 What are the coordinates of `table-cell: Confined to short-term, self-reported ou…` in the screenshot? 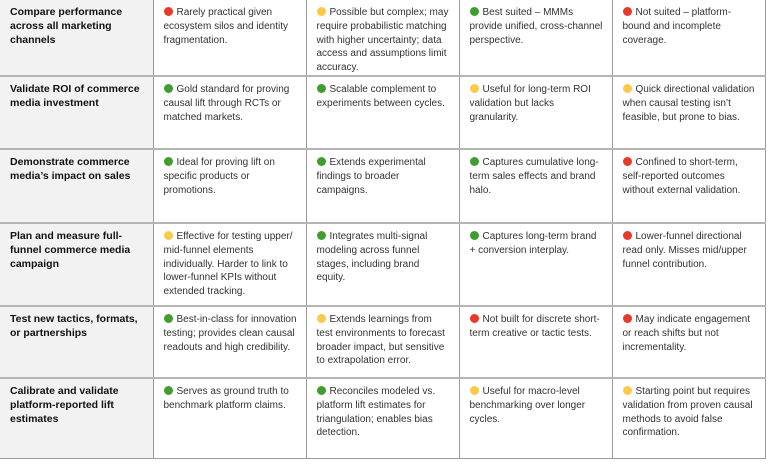 It's located at (688, 186).